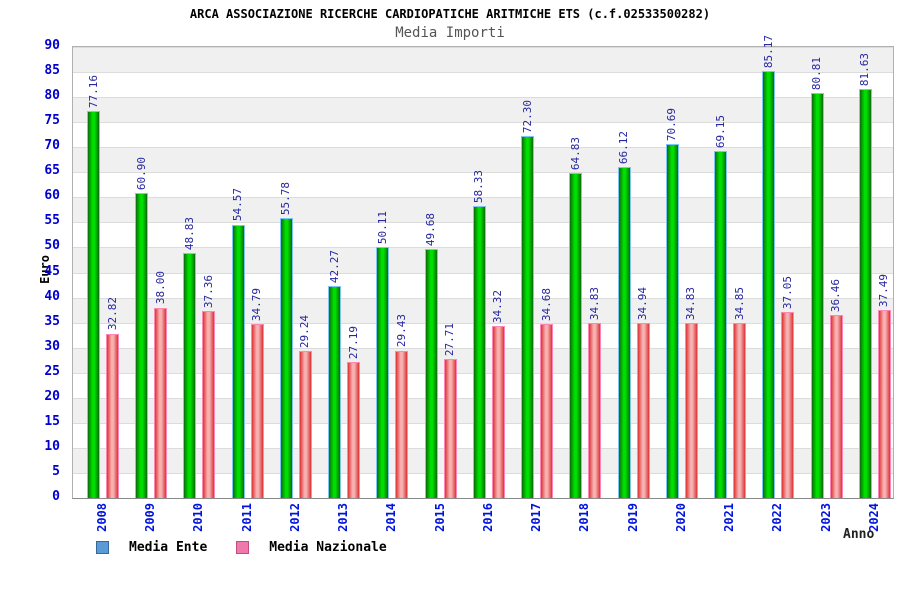 The image size is (900, 600). What do you see at coordinates (52, 45) in the screenshot?
I see `y-tick-label: 90` at bounding box center [52, 45].